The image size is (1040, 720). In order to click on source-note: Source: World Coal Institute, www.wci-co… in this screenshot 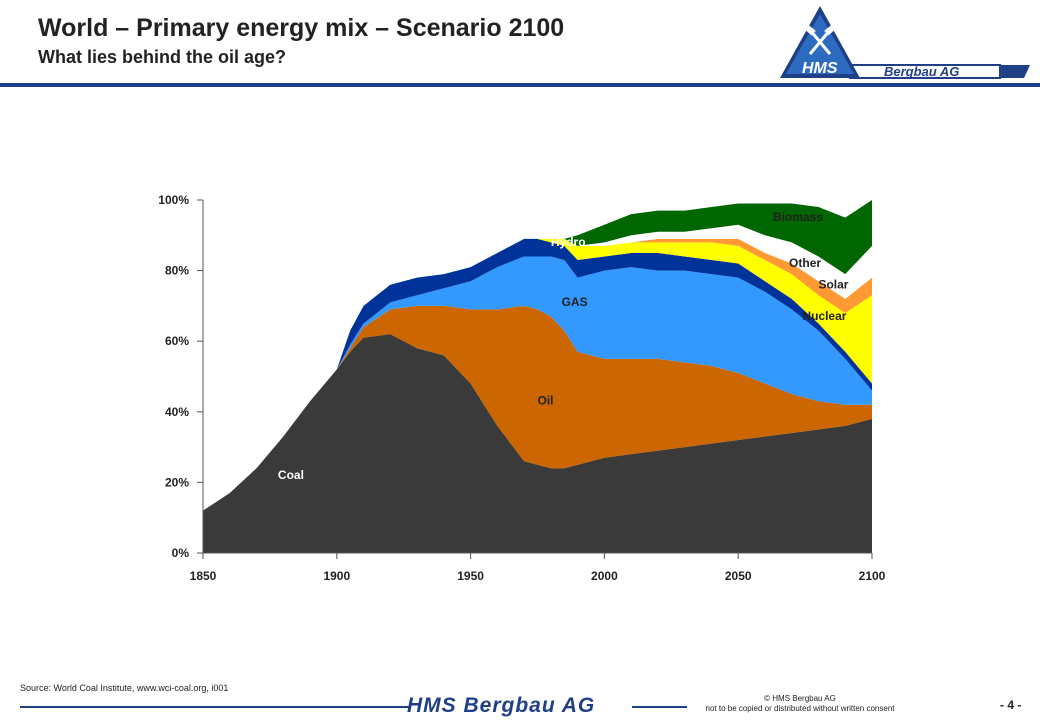, I will do `click(124, 688)`.